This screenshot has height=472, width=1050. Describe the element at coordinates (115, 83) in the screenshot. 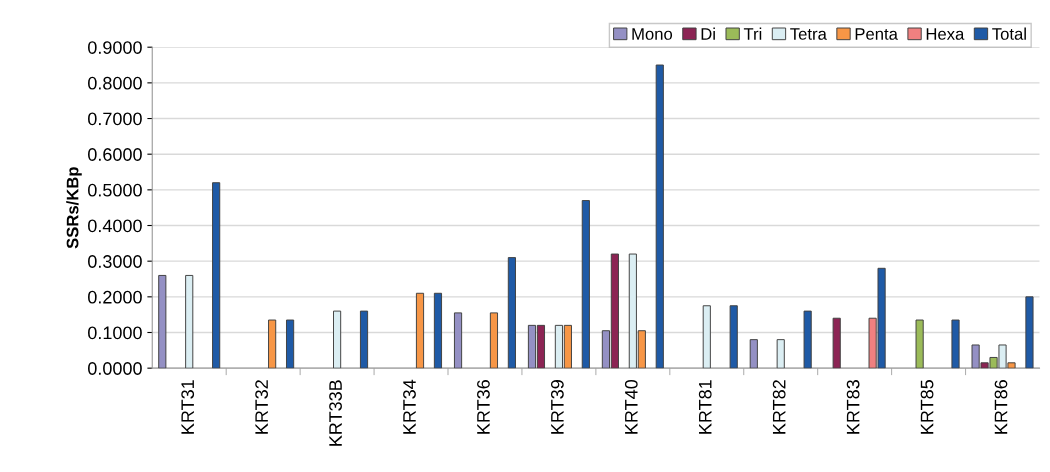

I see `y-tick-label: 0.8000` at that location.